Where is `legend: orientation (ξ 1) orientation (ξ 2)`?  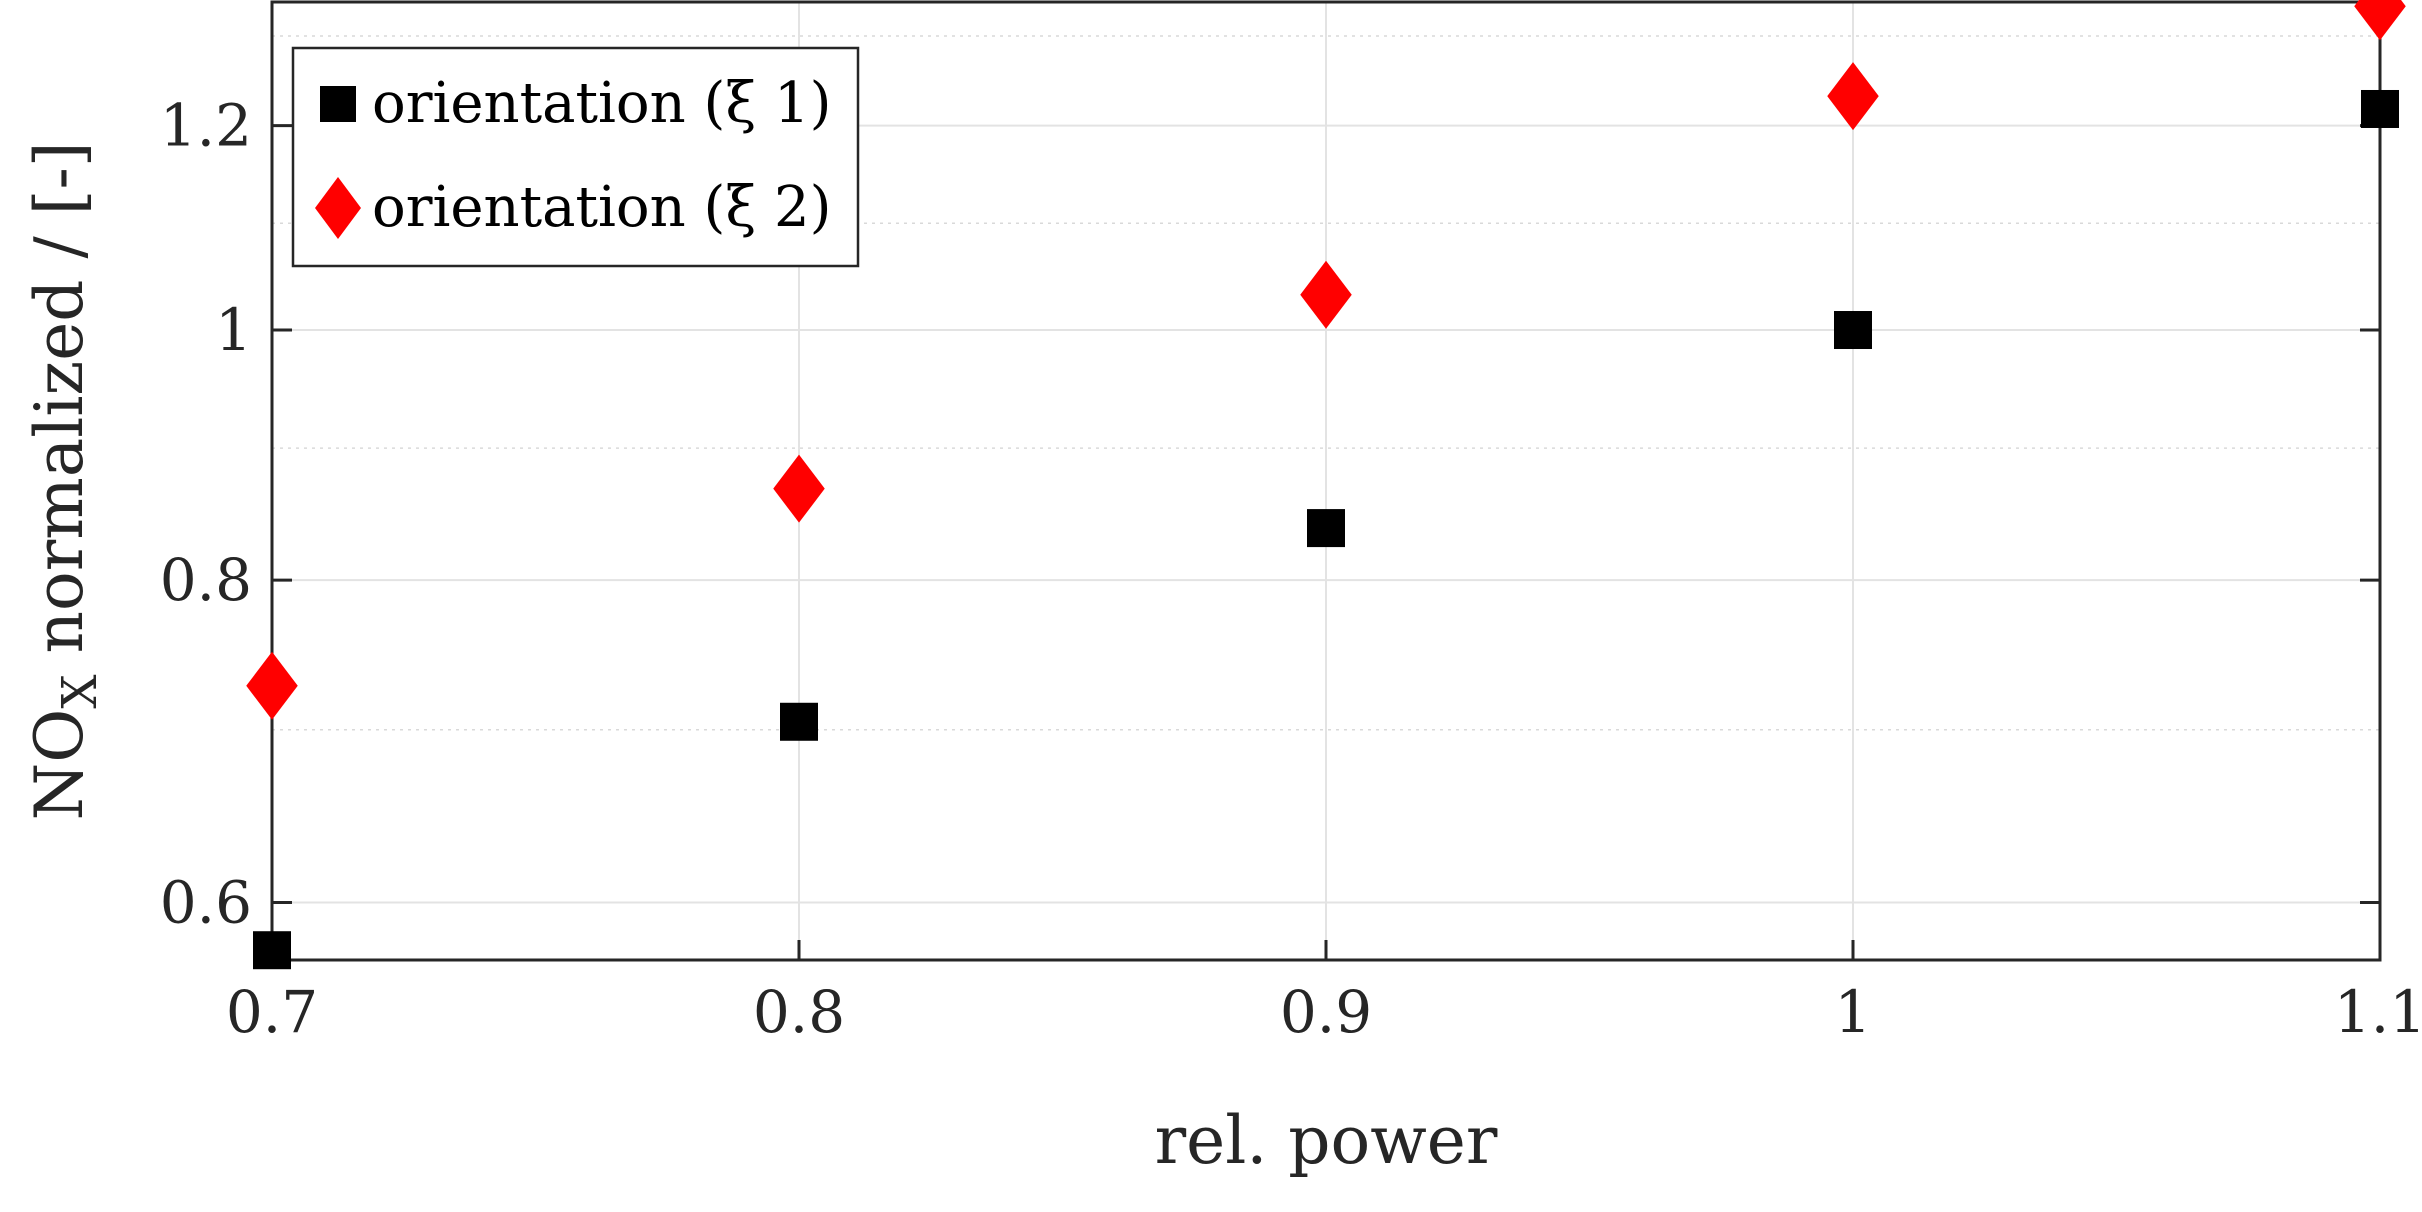 legend: orientation (ξ 1) orientation (ξ 2) is located at coordinates (575, 157).